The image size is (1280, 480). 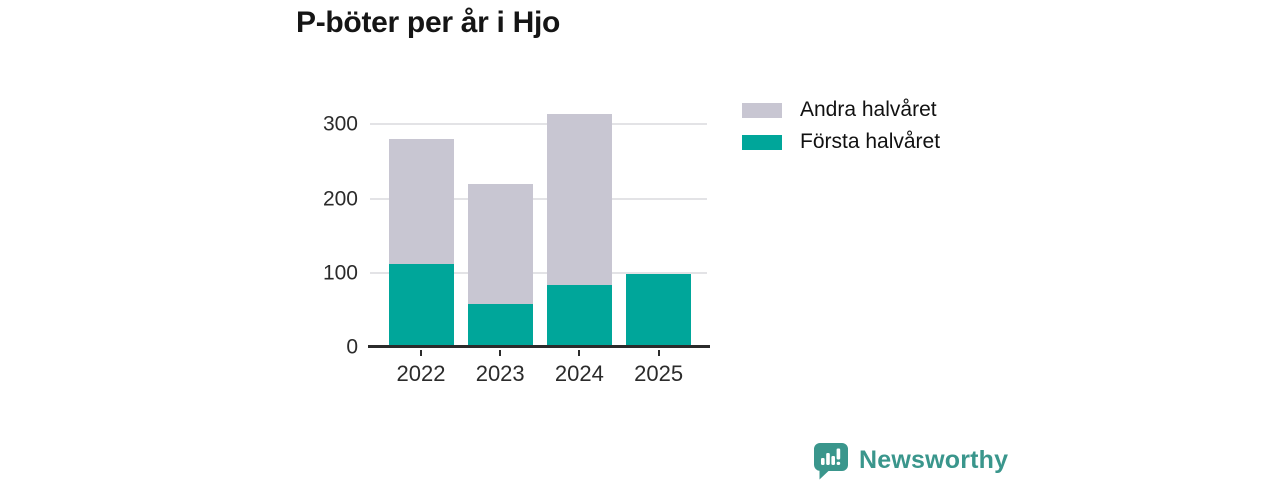 What do you see at coordinates (340, 199) in the screenshot?
I see `y-axis-tick-label: 200` at bounding box center [340, 199].